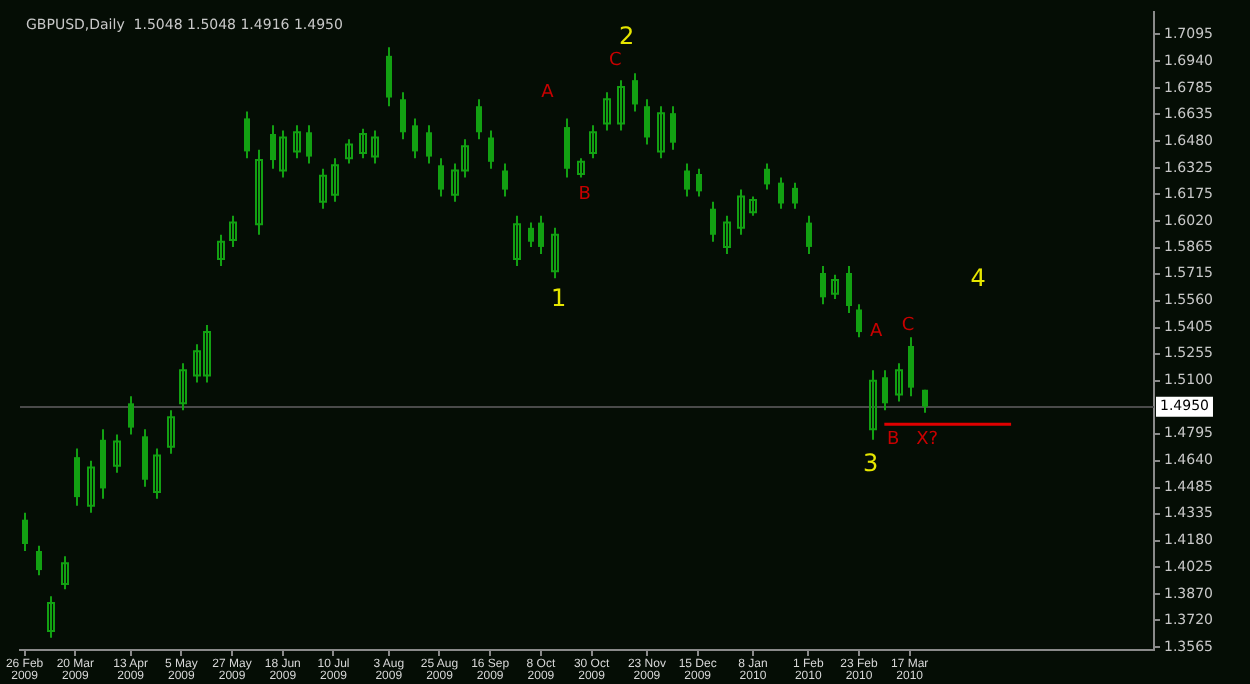 This screenshot has width=1250, height=684. Describe the element at coordinates (559, 297) in the screenshot. I see `annotation: 1` at that location.